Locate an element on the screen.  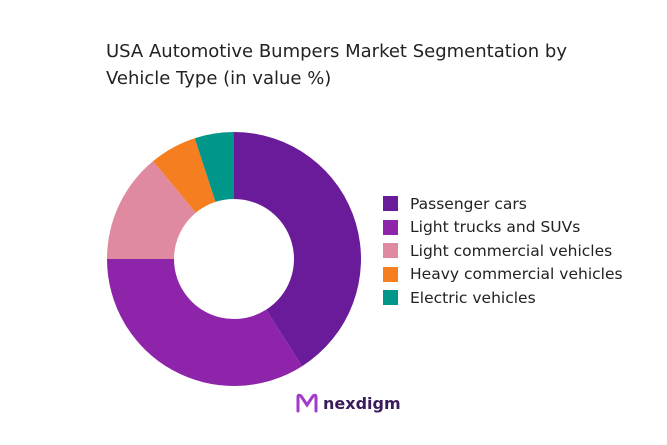
legend-label: Heavy commercial vehicles is located at coordinates (516, 274).